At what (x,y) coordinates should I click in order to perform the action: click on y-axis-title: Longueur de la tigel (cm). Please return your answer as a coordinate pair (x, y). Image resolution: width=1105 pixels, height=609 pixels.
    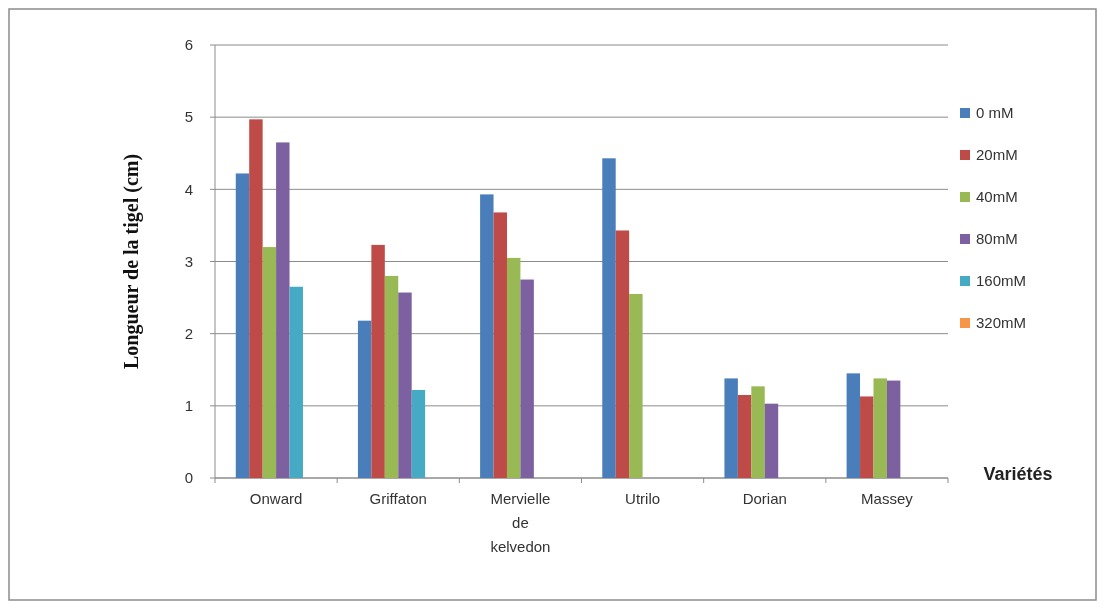
    Looking at the image, I should click on (131, 261).